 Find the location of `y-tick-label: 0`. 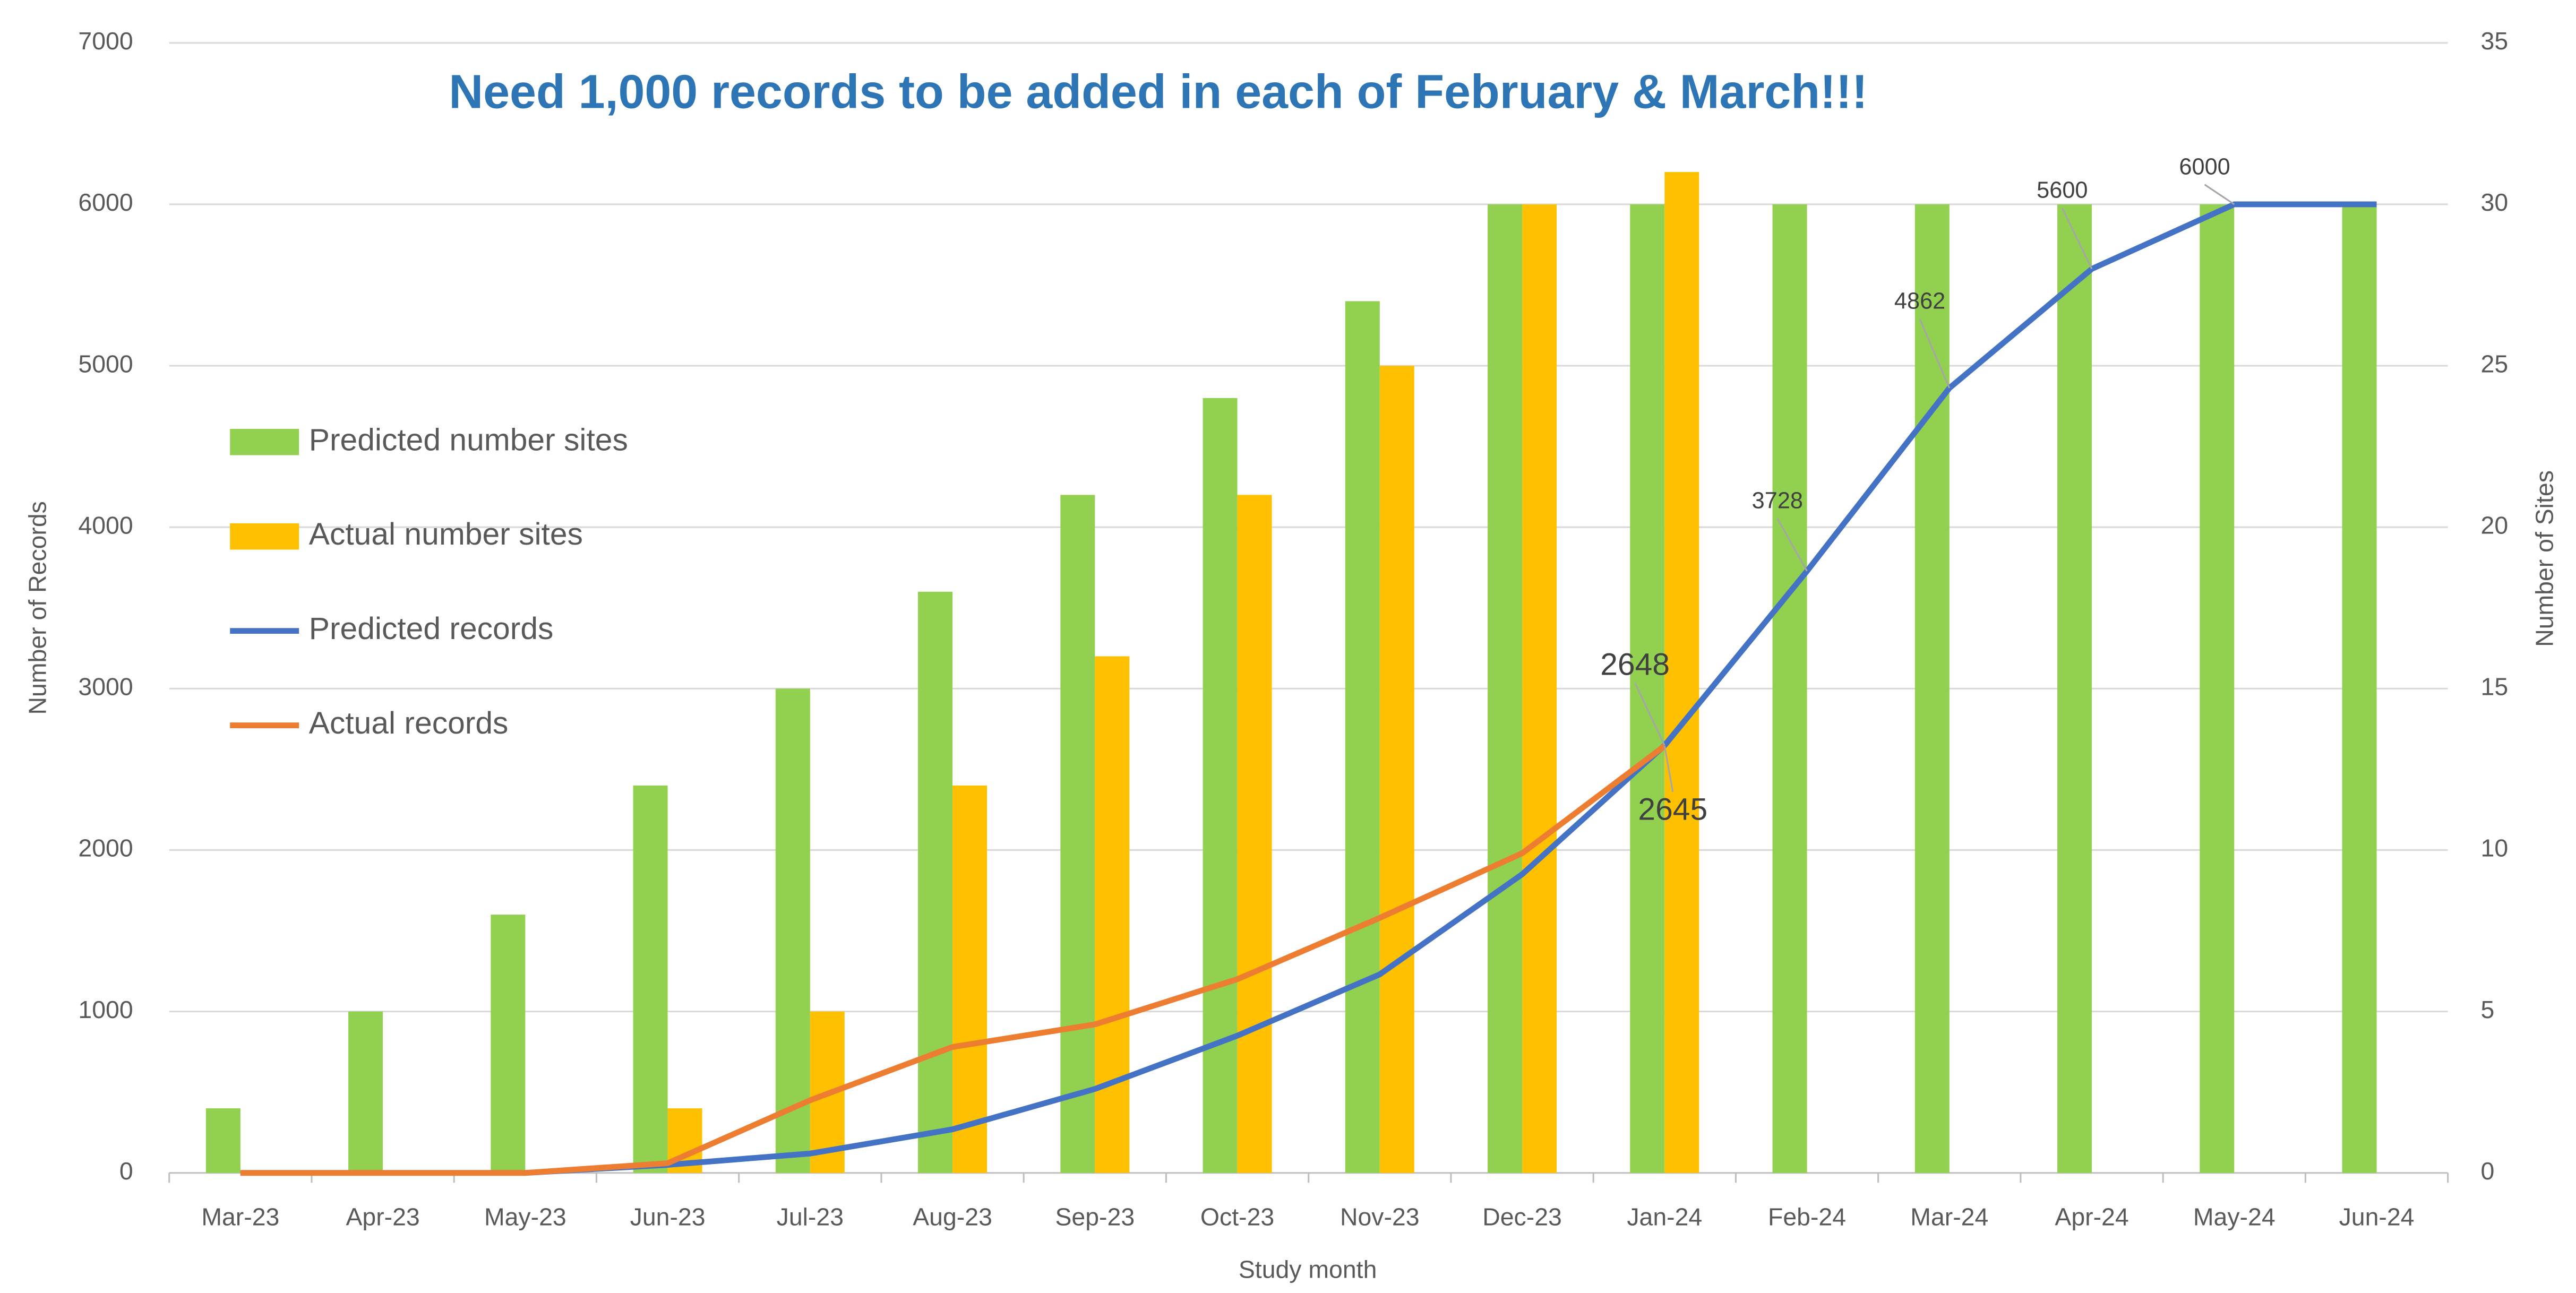

y-tick-label: 0 is located at coordinates (126, 1171).